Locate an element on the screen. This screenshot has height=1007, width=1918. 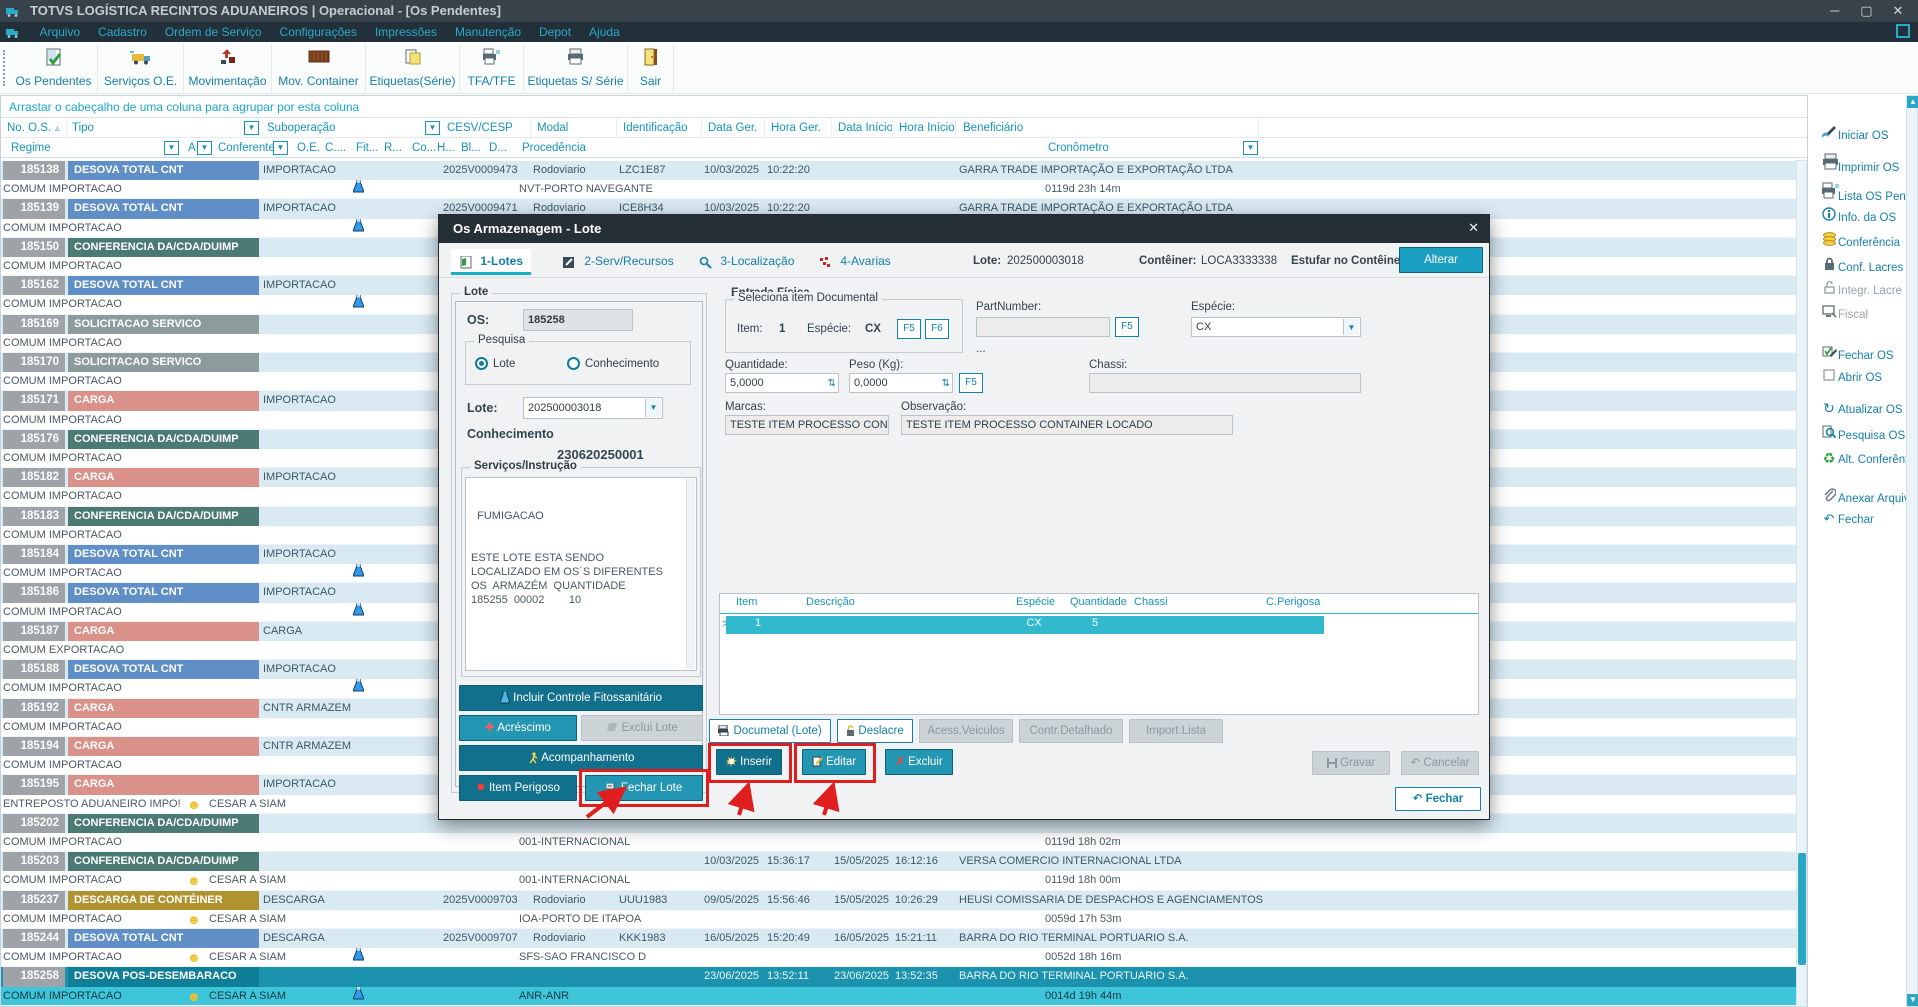
partnumber-input is located at coordinates (1043, 327).